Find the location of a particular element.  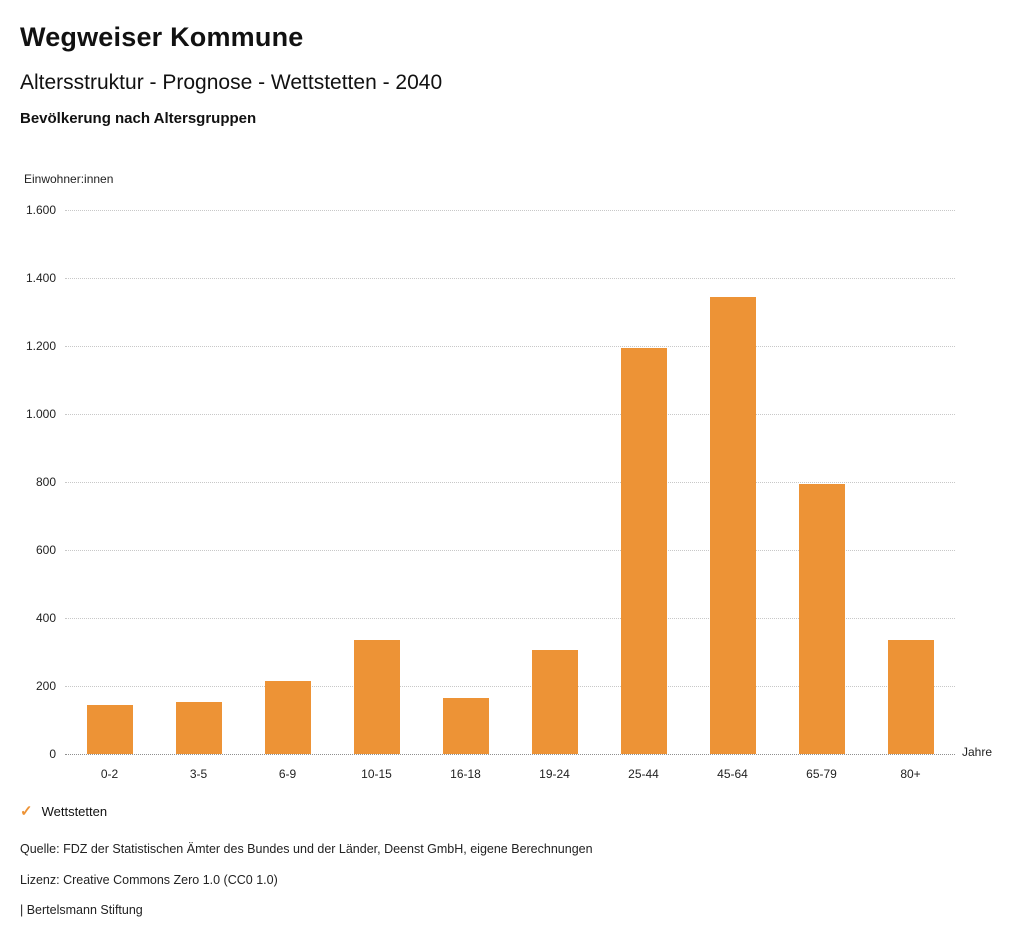

x-tick-label-45-64: 45-64 is located at coordinates (732, 774).